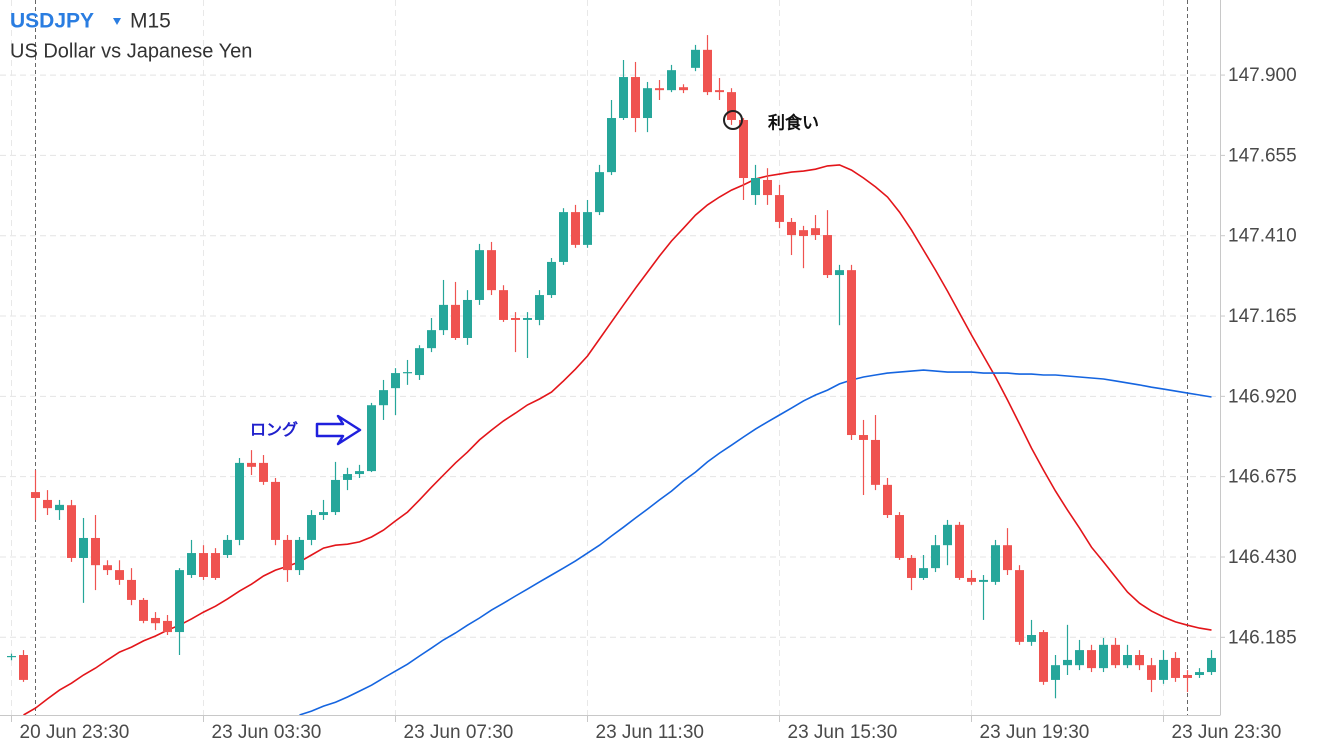 The height and width of the screenshot is (750, 1334). Describe the element at coordinates (1262, 155) in the screenshot. I see `y-tick-label: 147.655` at that location.